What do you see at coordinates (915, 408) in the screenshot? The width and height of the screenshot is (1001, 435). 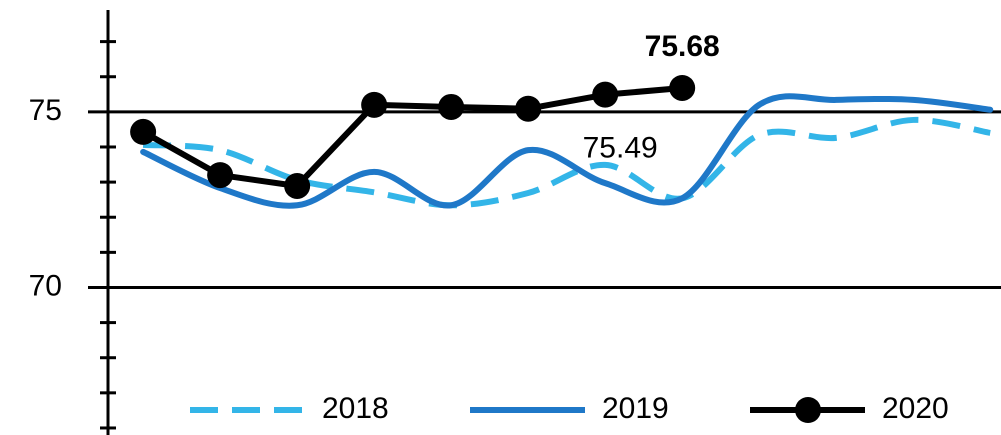 I see `legend-label: 2020` at bounding box center [915, 408].